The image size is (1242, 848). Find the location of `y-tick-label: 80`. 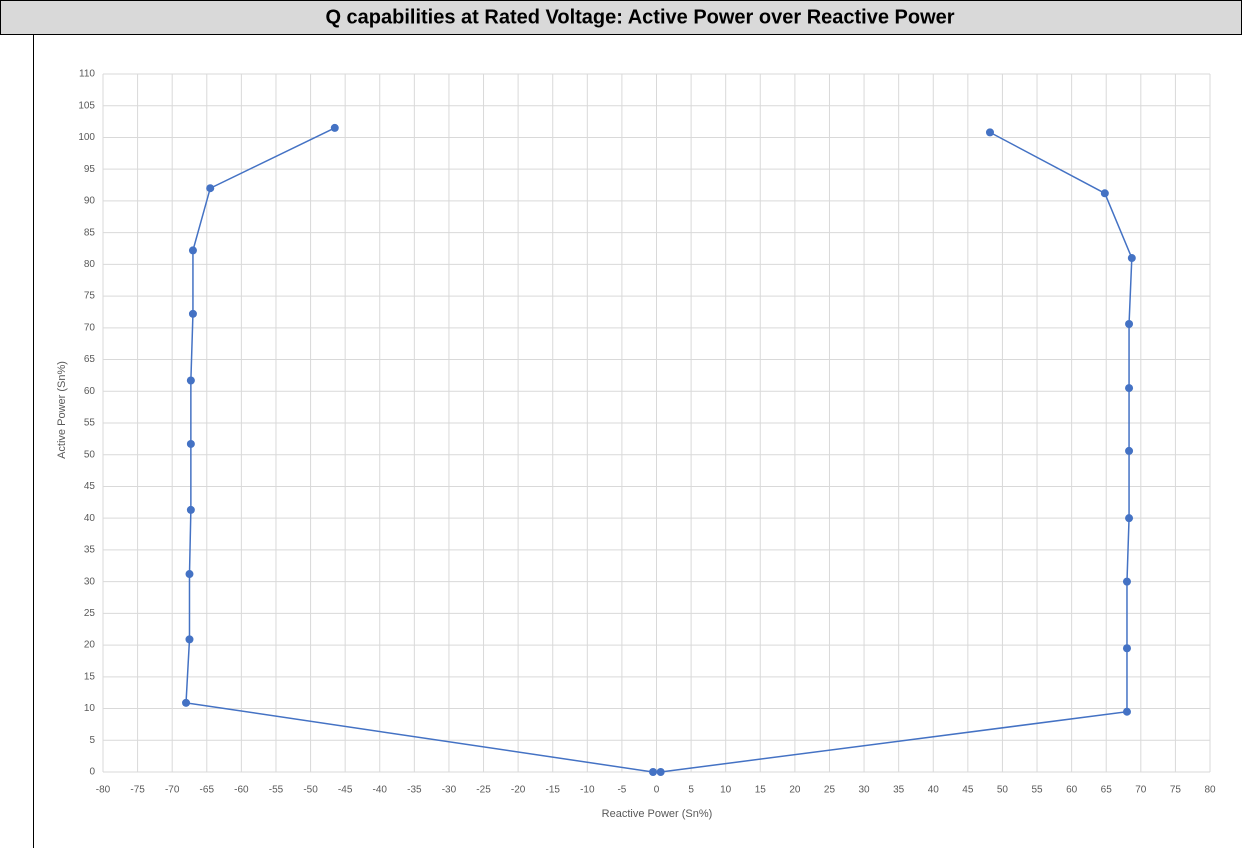

y-tick-label: 80 is located at coordinates (90, 264).